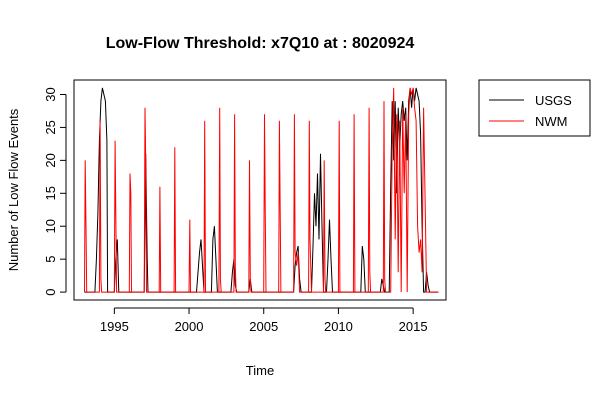 The image size is (600, 400). I want to click on y-axis-label: Number of Low Flow Events, so click(13, 189).